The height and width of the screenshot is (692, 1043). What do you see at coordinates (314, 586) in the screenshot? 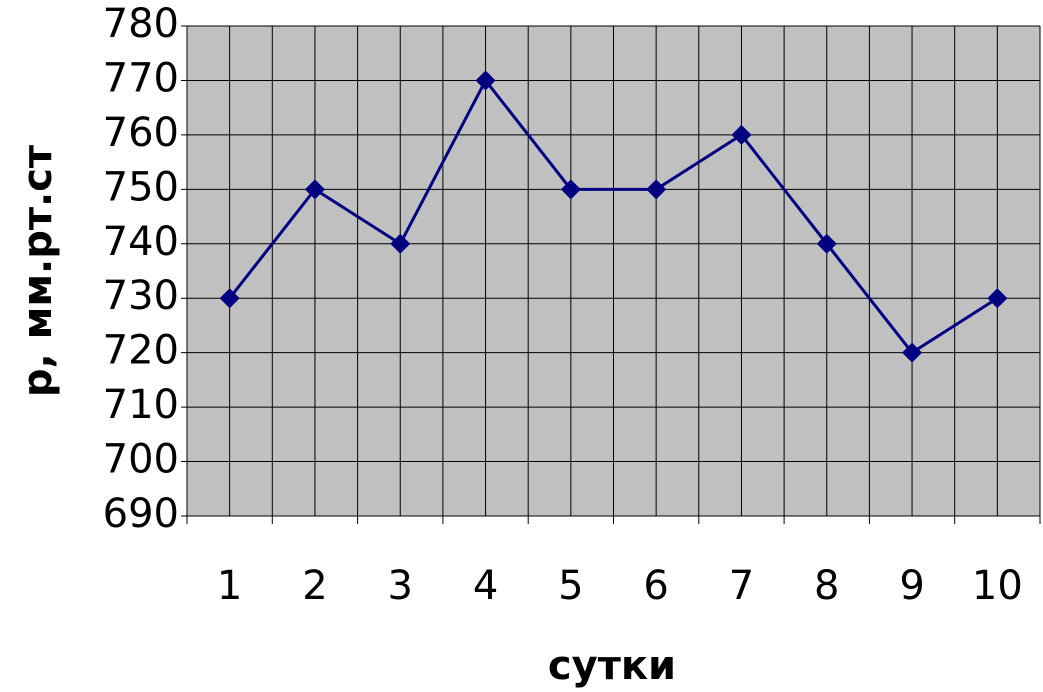
I see `x-tick-label: 2` at bounding box center [314, 586].